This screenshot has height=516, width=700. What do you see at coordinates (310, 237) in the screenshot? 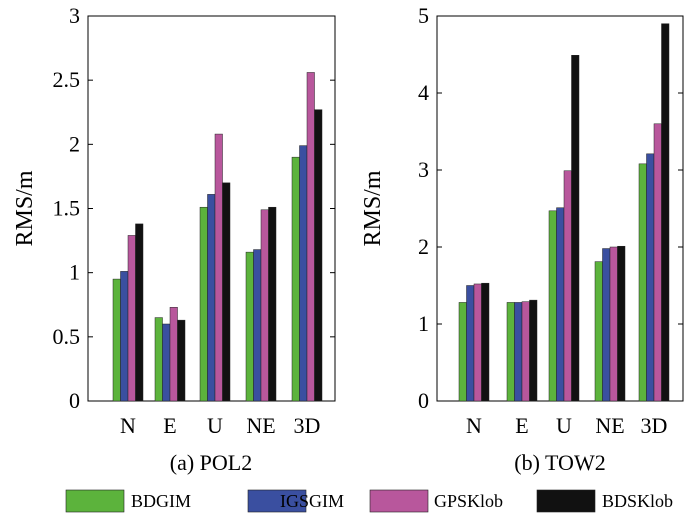
I see `bar-pol2-3d-gpsklob` at bounding box center [310, 237].